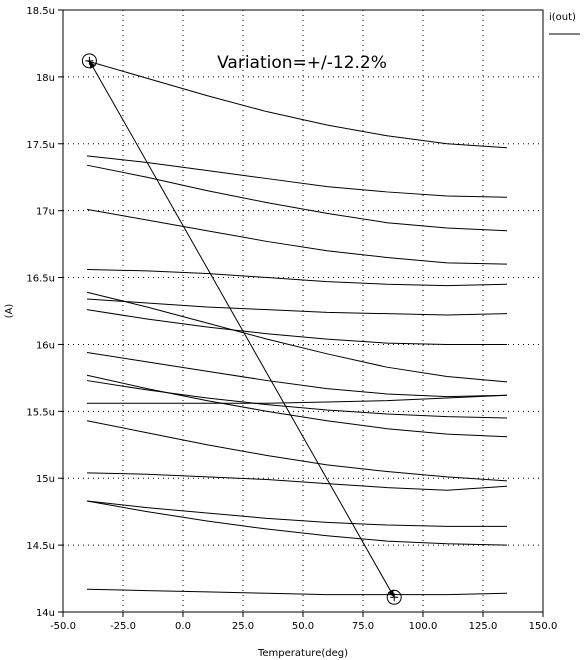 The width and height of the screenshot is (588, 660). What do you see at coordinates (45, 479) in the screenshot?
I see `y-tick-label: 15u` at bounding box center [45, 479].